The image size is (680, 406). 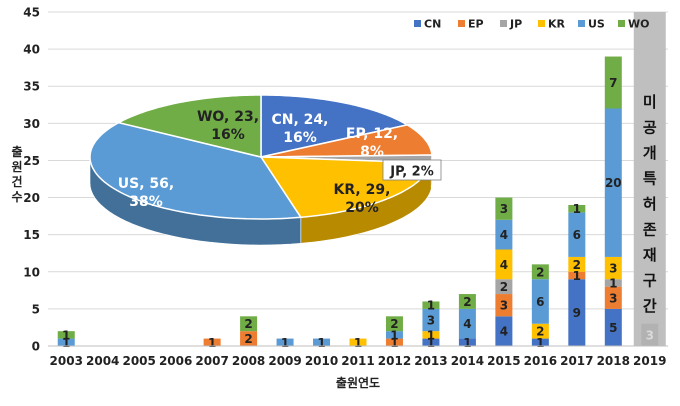 What do you see at coordinates (650, 230) in the screenshot?
I see `annotation-char: 존` at bounding box center [650, 230].